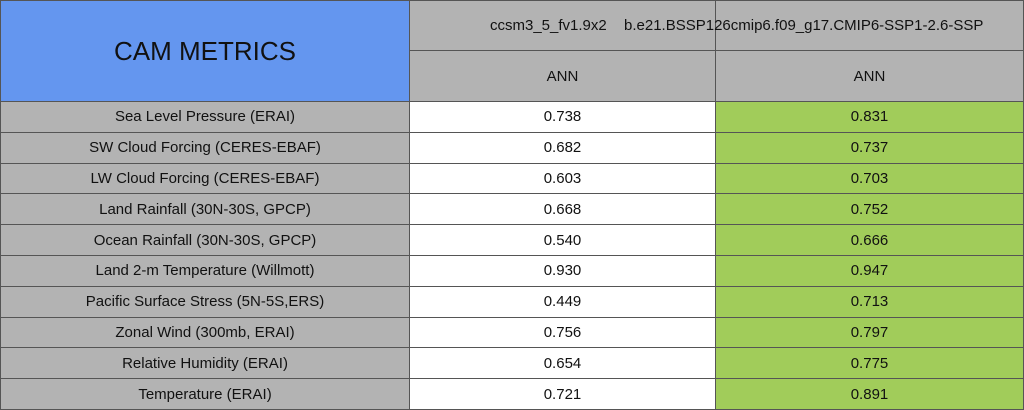 The height and width of the screenshot is (410, 1024). Describe the element at coordinates (205, 51) in the screenshot. I see `table-title: CAM METRICS` at that location.